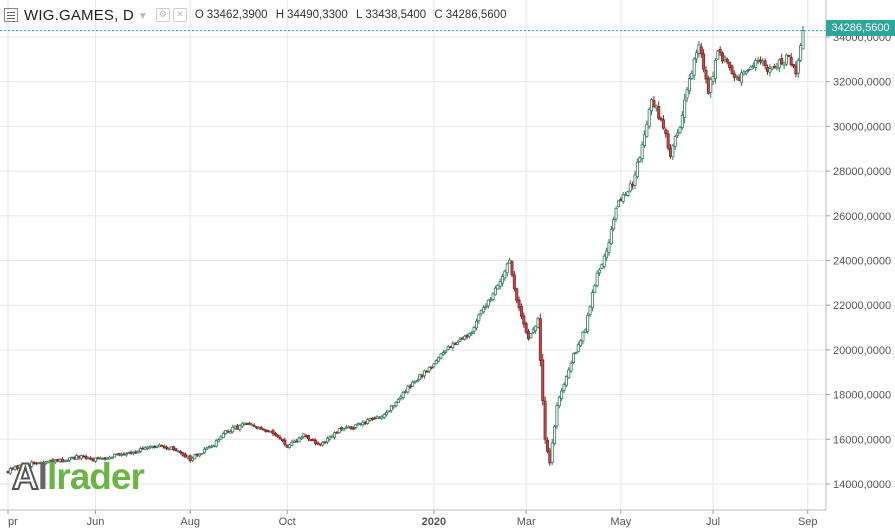 The image size is (895, 528). What do you see at coordinates (162, 15) in the screenshot?
I see `settings-icon: ⚙` at bounding box center [162, 15].